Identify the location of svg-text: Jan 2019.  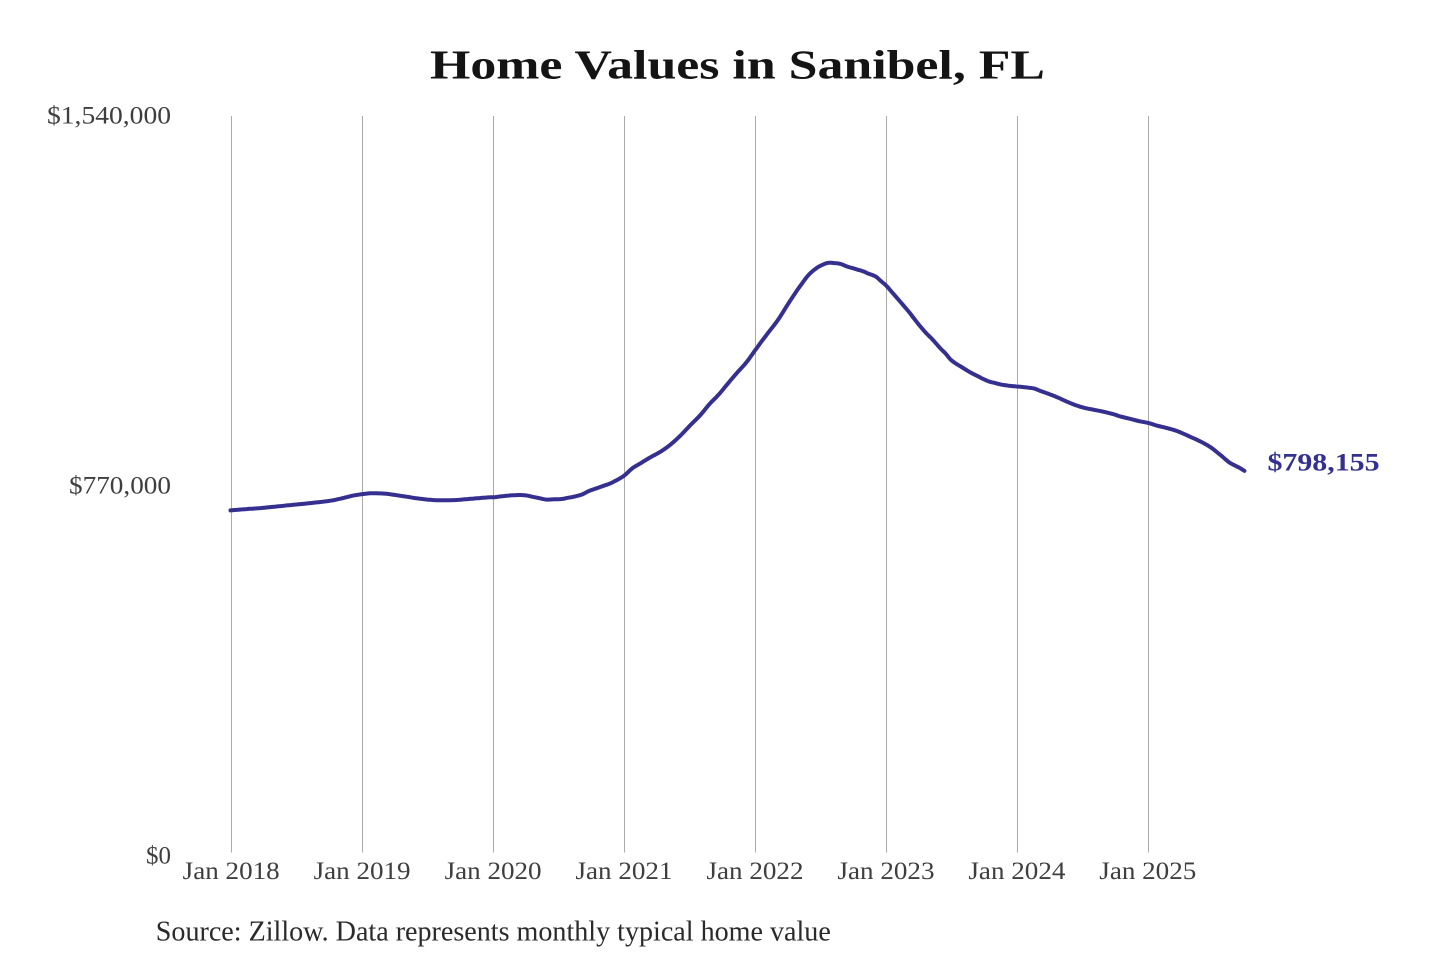
(362, 871).